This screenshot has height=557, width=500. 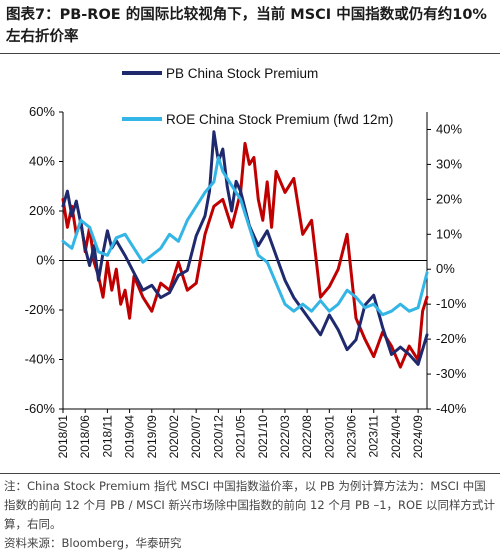 I want to click on x-tick-label: 2022/03, so click(x=285, y=437).